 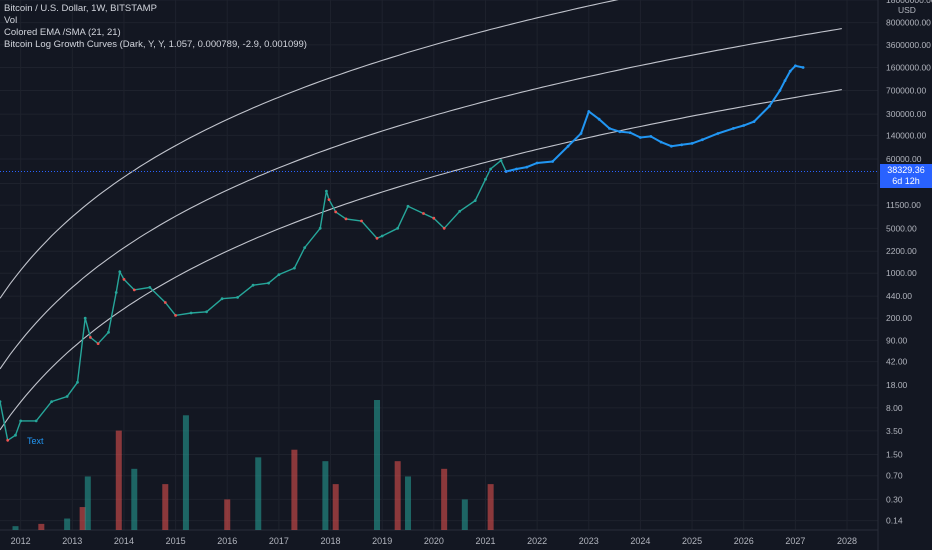 I want to click on y-tick-label-3: 1600000.00, so click(x=908, y=67).